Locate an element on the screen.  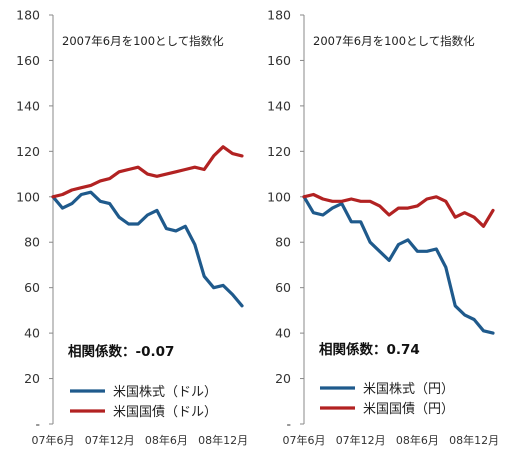
chart-1-series-2-line is located at coordinates (147, 172).